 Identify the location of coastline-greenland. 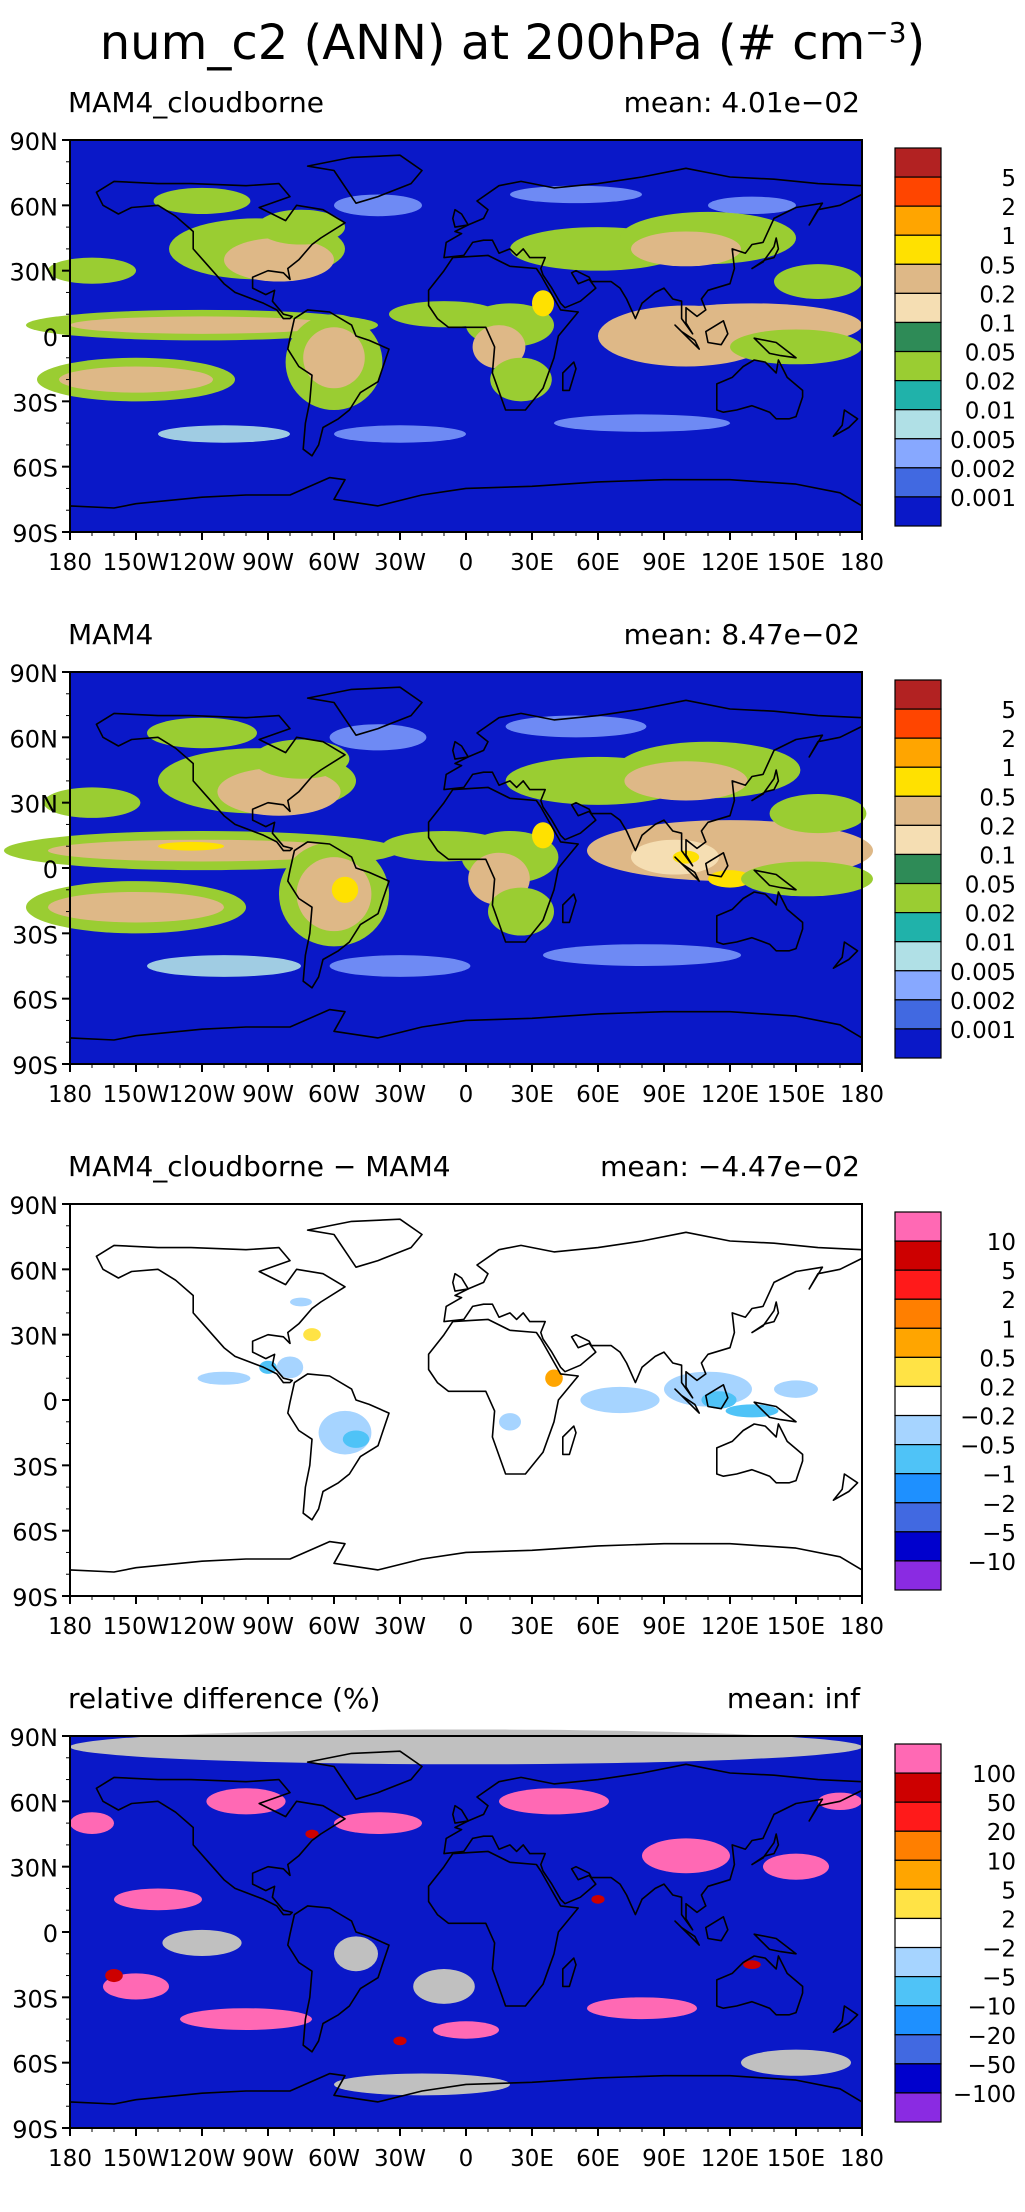
(364, 1775).